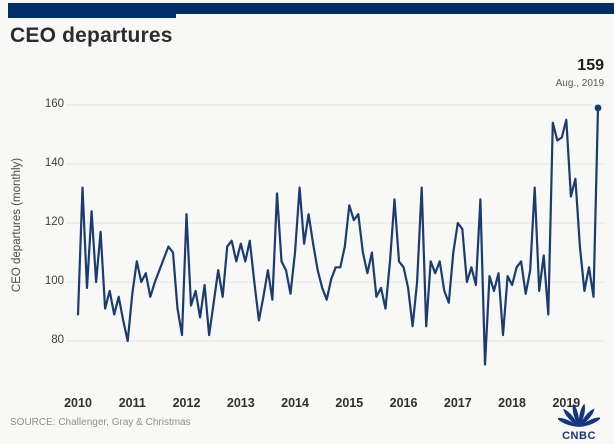  What do you see at coordinates (100, 422) in the screenshot?
I see `source-note: SOURCE: Challenger, Gray & Christmas` at bounding box center [100, 422].